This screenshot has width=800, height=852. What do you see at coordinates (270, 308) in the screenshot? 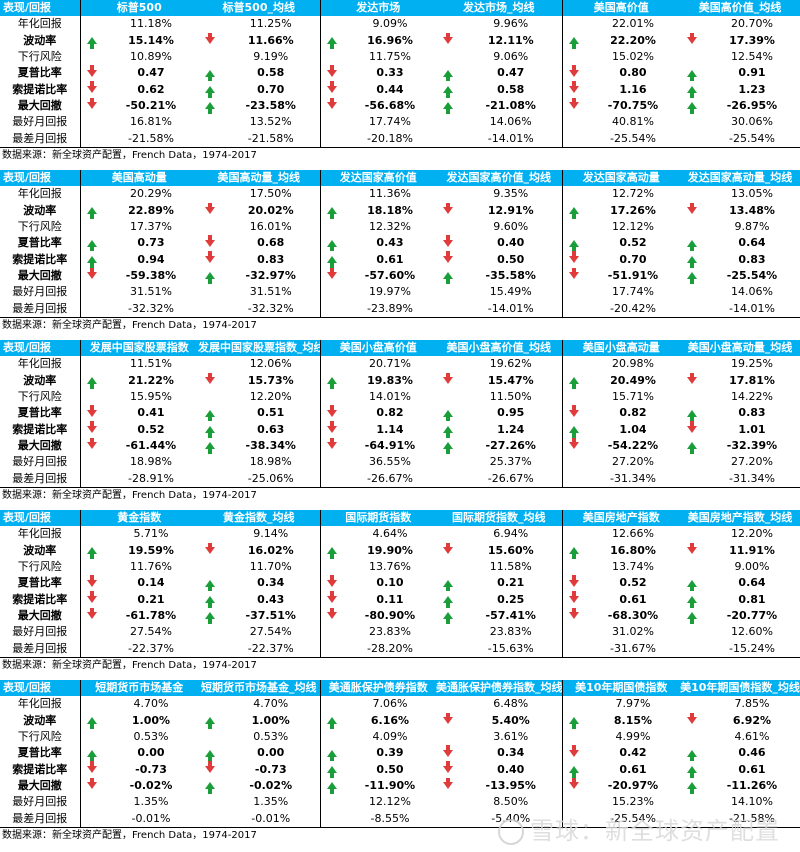
I see `value-cell: -32.32%` at bounding box center [270, 308].